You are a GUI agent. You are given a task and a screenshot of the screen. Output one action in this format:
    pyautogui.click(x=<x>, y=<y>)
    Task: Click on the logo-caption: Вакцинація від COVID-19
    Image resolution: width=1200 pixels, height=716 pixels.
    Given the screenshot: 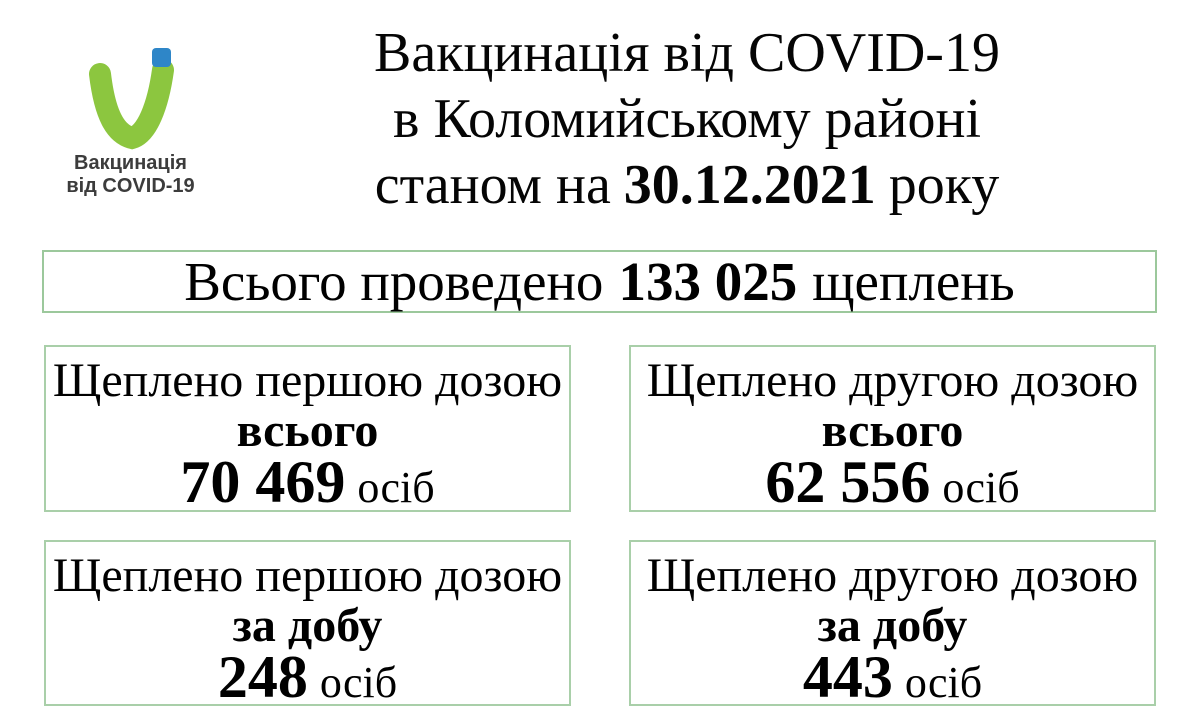 What is the action you would take?
    pyautogui.click(x=130, y=175)
    